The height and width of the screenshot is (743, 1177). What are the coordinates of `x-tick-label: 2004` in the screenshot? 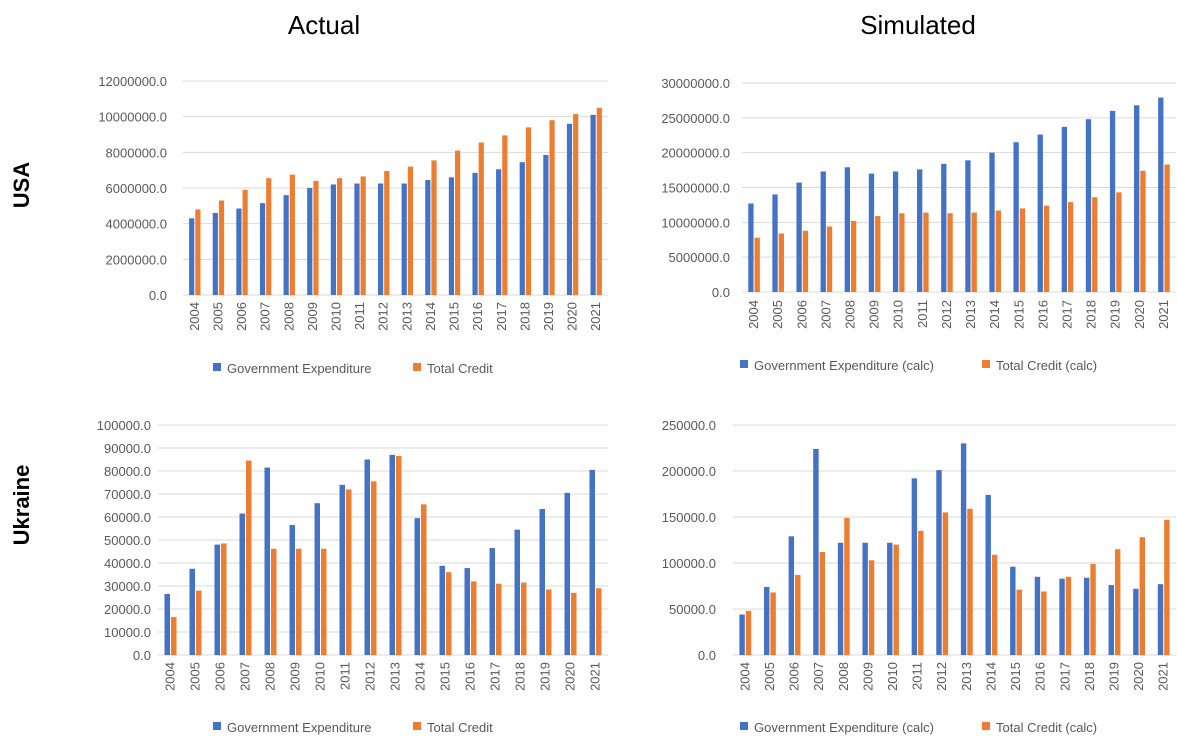 It's located at (170, 676).